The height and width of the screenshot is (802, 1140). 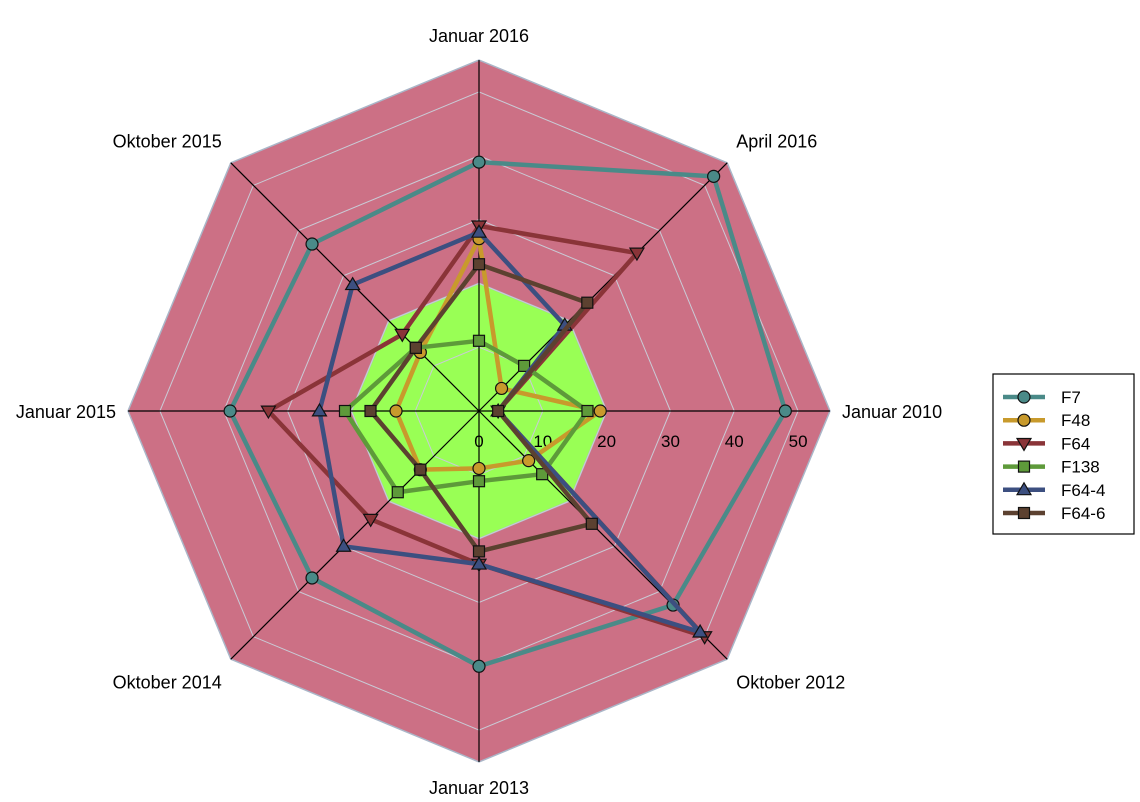 I want to click on legend-box, so click(x=1063, y=454).